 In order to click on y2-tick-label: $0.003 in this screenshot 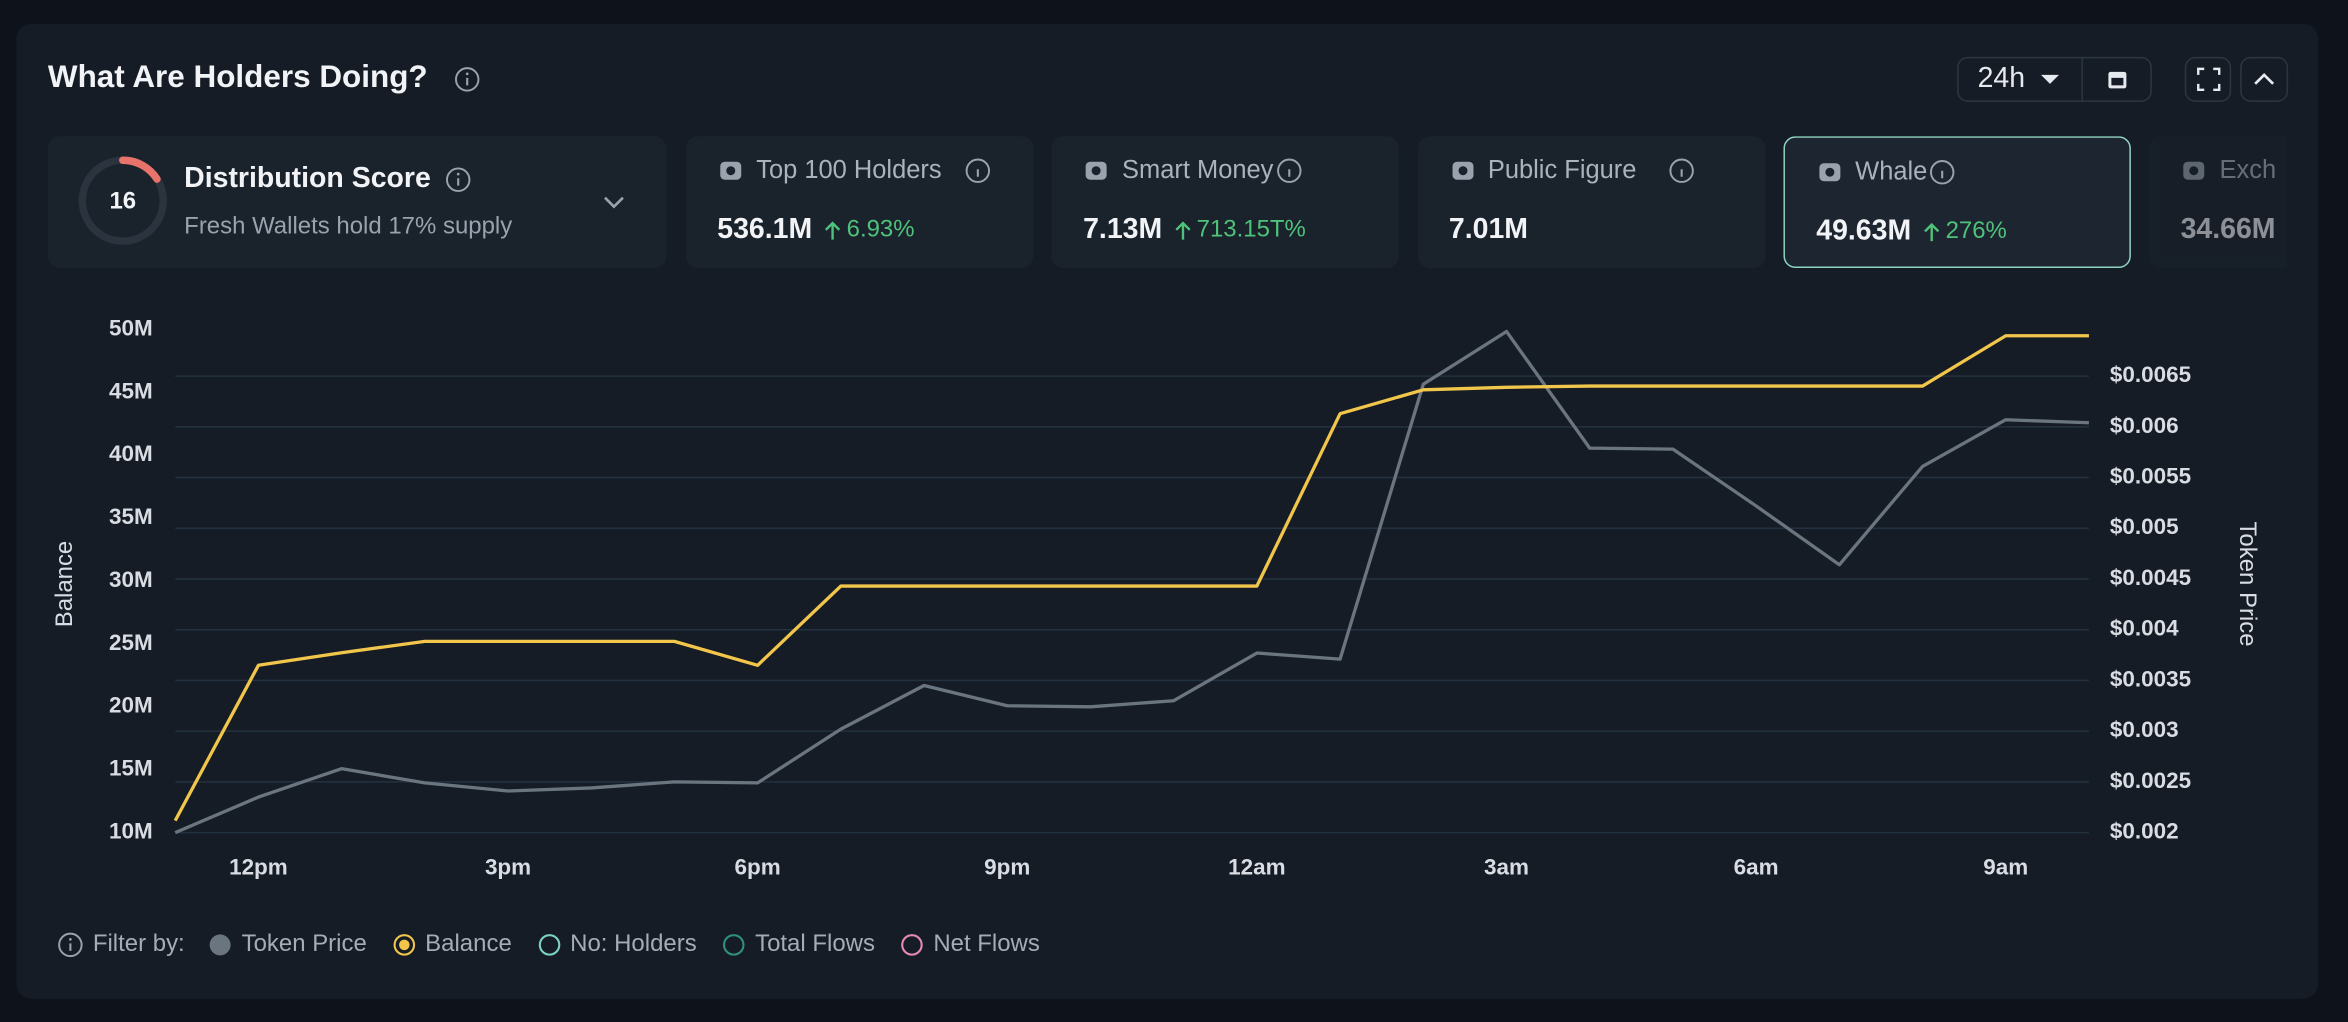, I will do `click(2144, 729)`.